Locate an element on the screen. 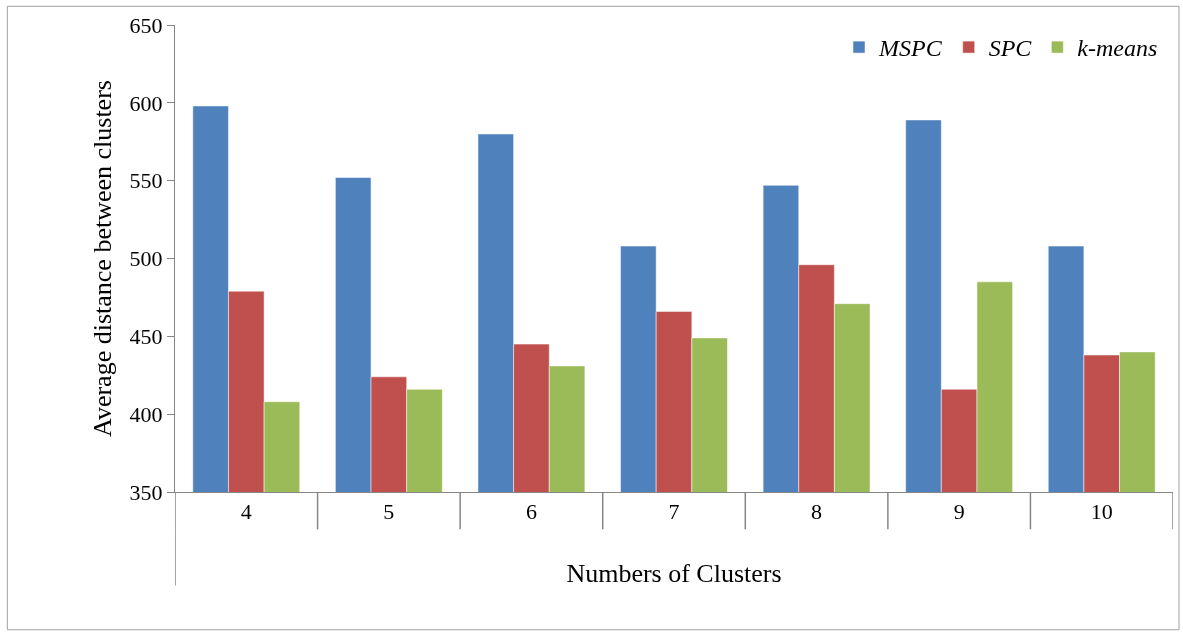  y-tick-label: 550 is located at coordinates (146, 181).